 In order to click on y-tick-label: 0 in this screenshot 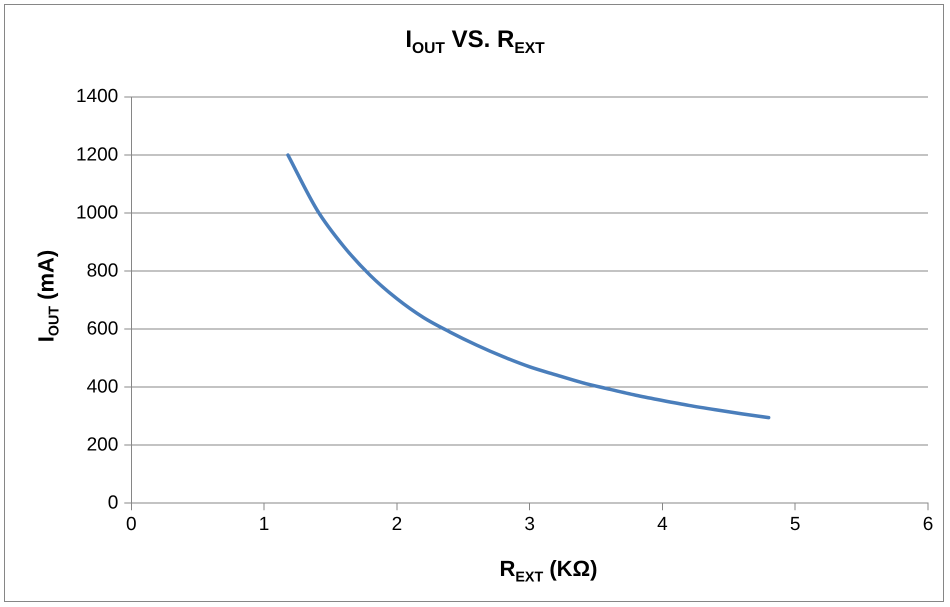, I will do `click(113, 503)`.